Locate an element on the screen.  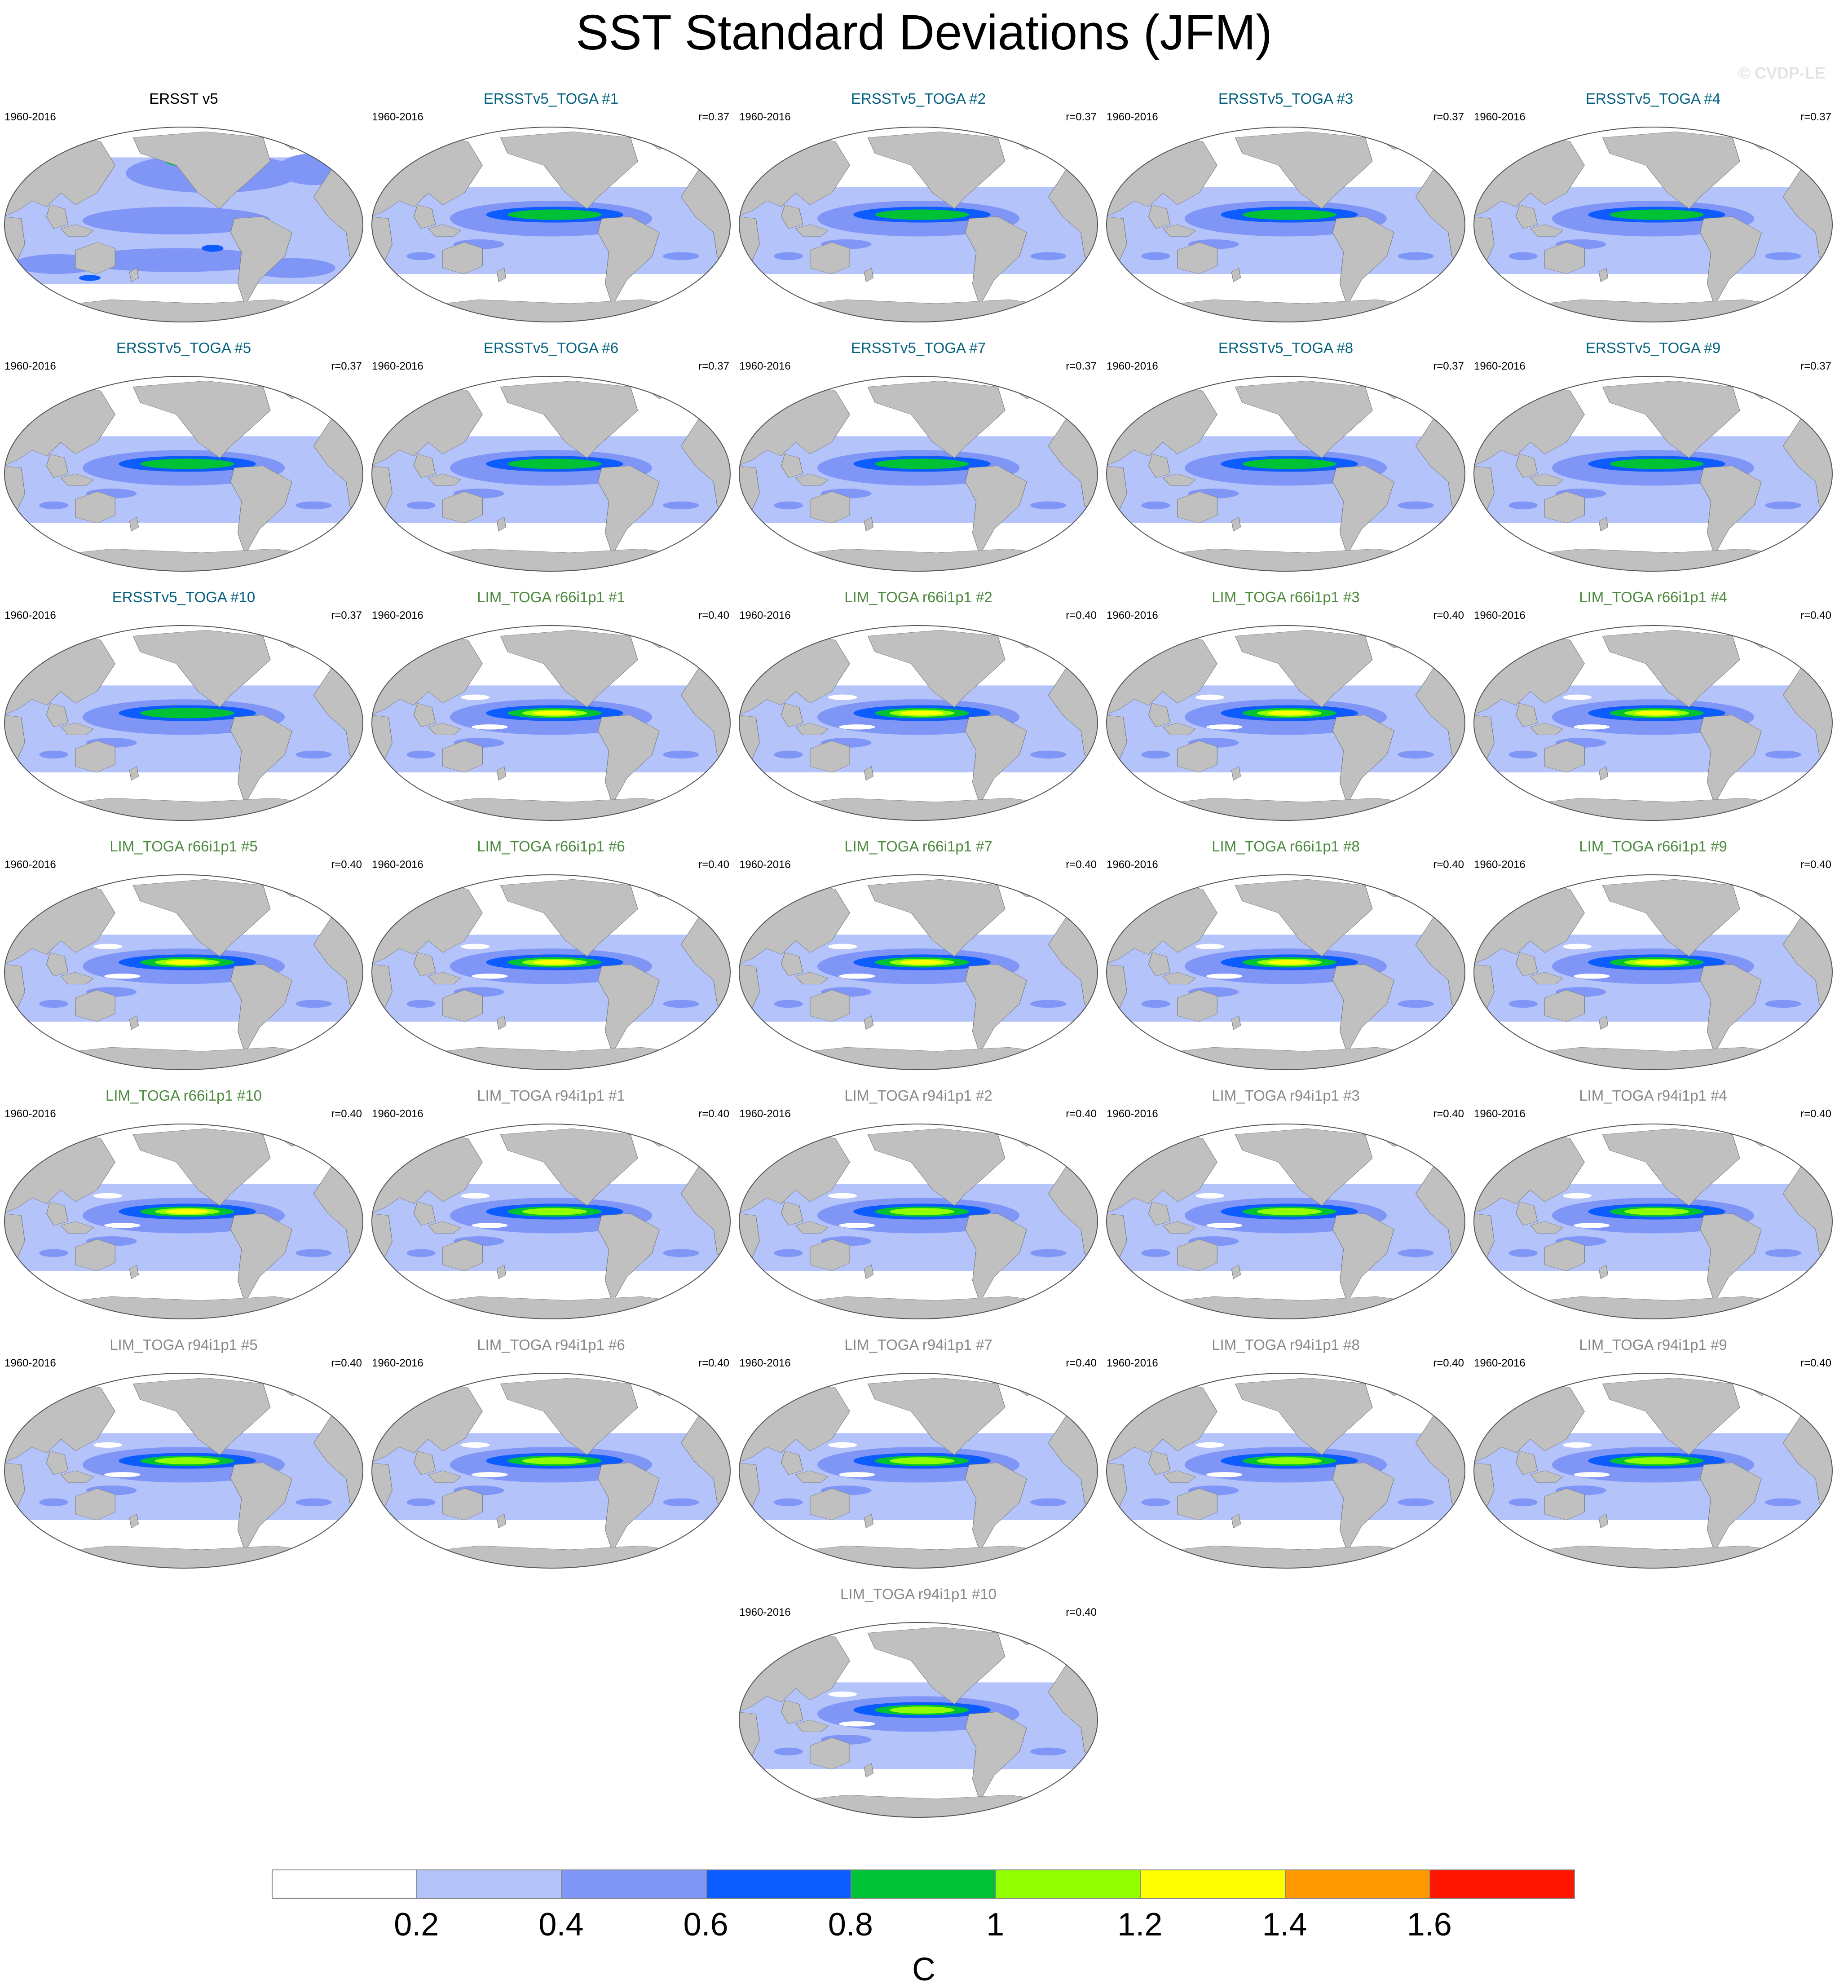
nino-region-sst-1.2-1.4 is located at coordinates (922, 963).